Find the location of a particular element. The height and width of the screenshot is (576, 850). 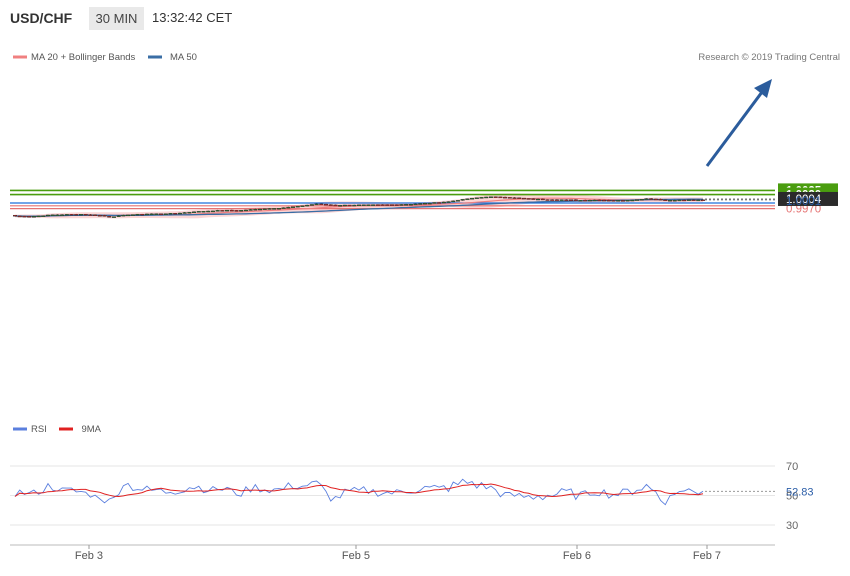

time-tick-label: Feb 7 is located at coordinates (707, 556).